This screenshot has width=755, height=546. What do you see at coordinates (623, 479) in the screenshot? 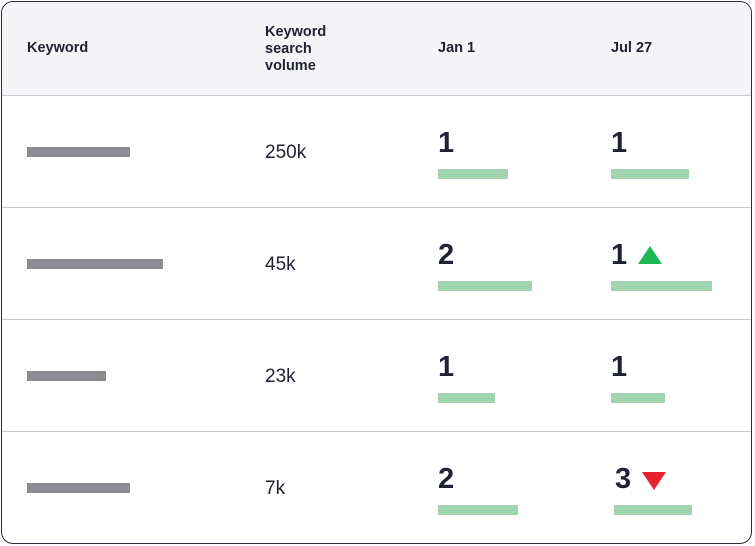
I see `jul-rank: 3` at bounding box center [623, 479].